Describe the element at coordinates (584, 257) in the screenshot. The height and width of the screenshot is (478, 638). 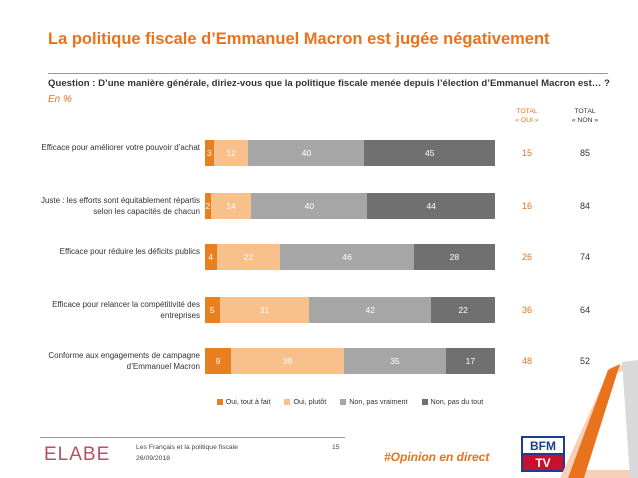
I see `total-non-value: 74` at that location.